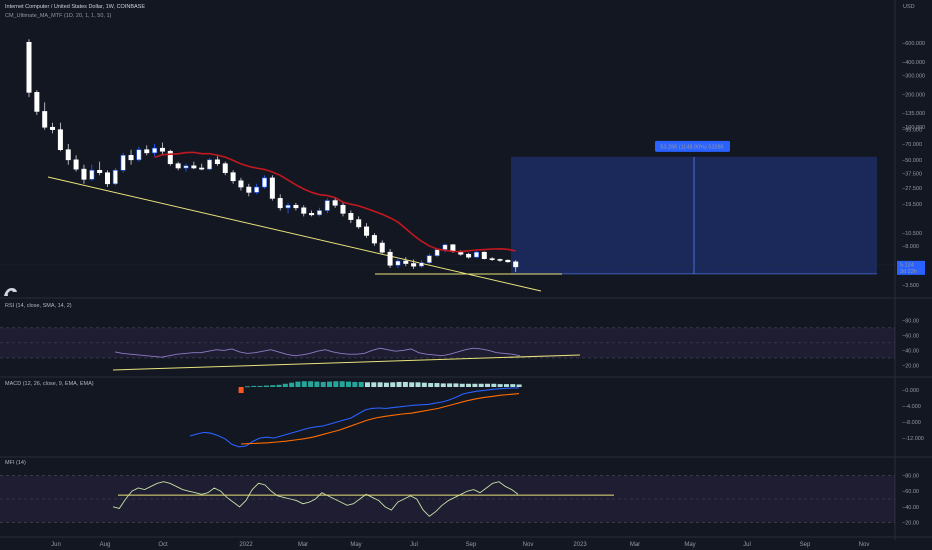 The width and height of the screenshot is (932, 550). What do you see at coordinates (911, 407) in the screenshot?
I see `macd-tick-label: −-4.000` at bounding box center [911, 407].